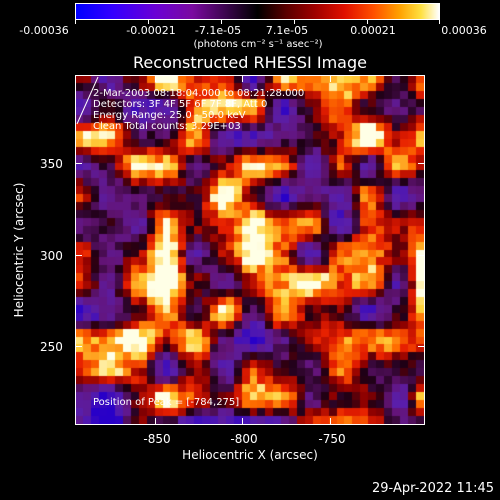 The width and height of the screenshot is (500, 500). Describe the element at coordinates (287, 30) in the screenshot. I see `colorbar-label: 7.1e-05` at that location.